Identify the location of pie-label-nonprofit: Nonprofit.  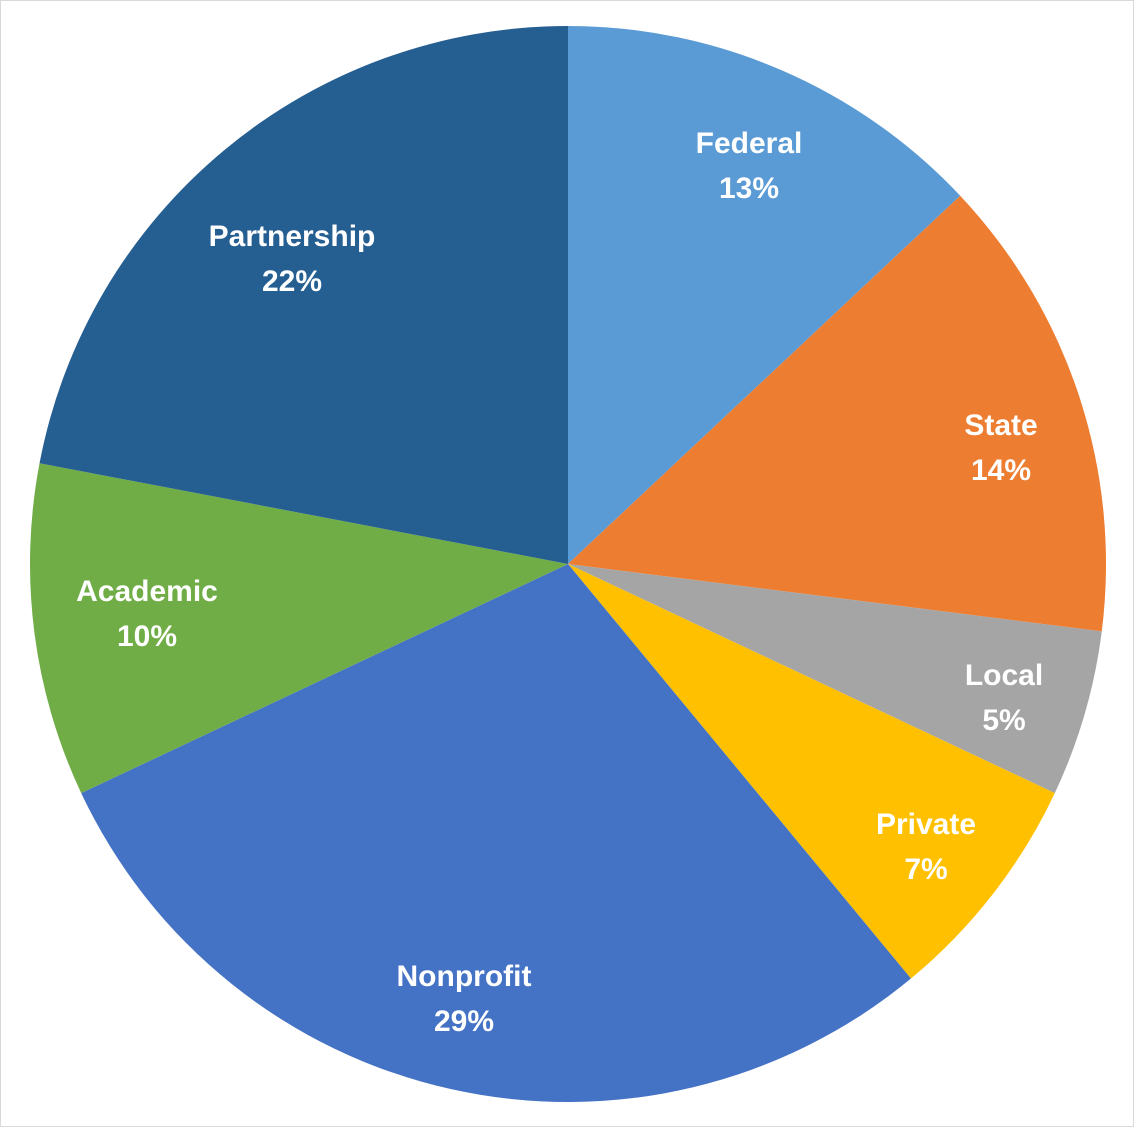
(464, 976).